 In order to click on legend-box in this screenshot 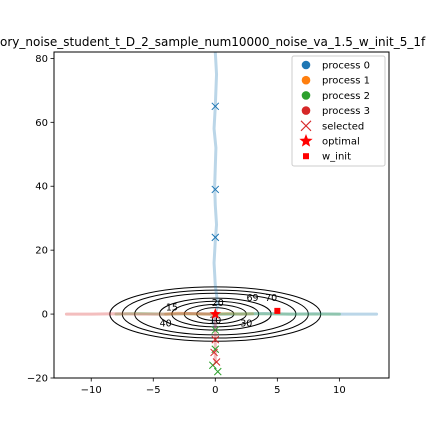, I will do `click(338, 111)`.